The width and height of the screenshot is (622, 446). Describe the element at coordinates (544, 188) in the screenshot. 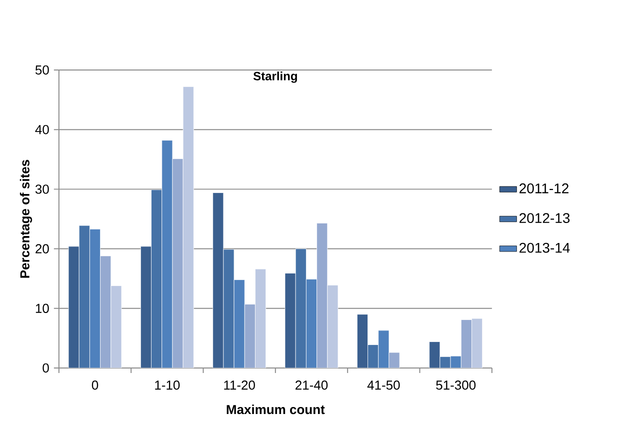

I see `legend-label: 2011-12` at that location.